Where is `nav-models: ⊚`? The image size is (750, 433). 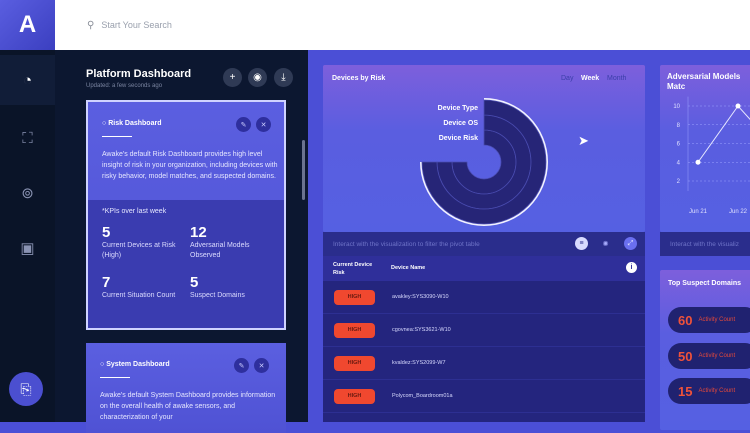 nav-models: ⊚ is located at coordinates (27, 193).